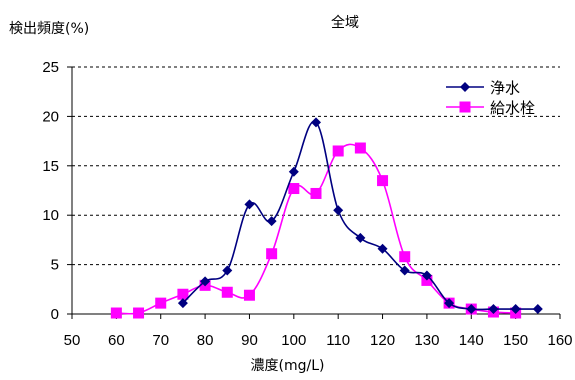  Describe the element at coordinates (293, 340) in the screenshot. I see `x-tick-label: 100` at that location.